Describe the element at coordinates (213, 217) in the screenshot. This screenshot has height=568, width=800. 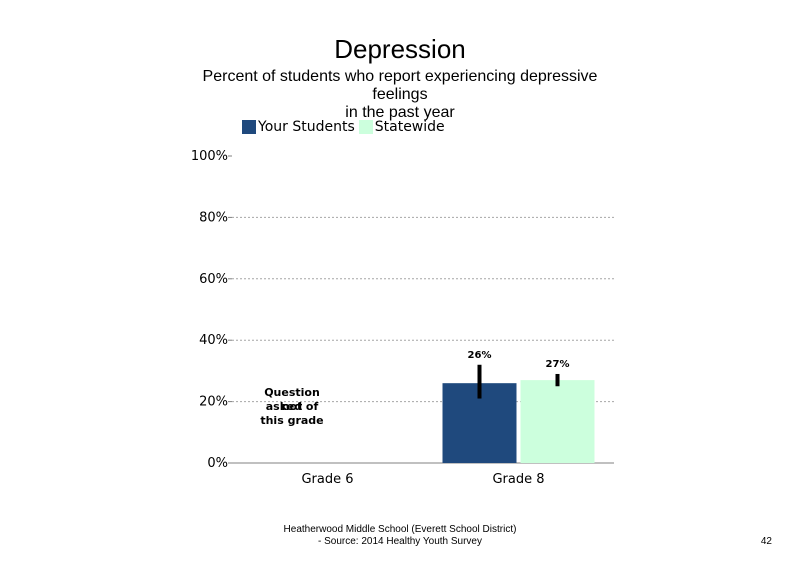
I see `y-tick-label-80: 80%` at that location.